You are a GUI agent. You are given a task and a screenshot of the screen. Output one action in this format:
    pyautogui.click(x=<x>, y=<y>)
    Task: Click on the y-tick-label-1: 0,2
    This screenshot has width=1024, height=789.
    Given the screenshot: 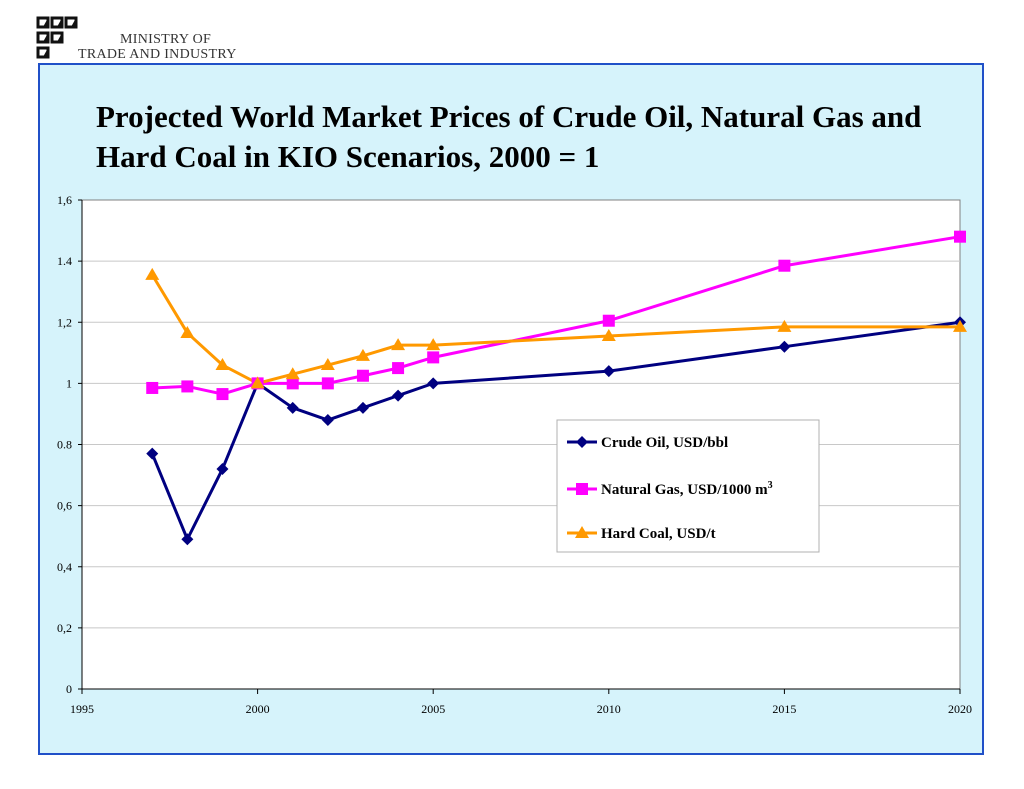 What is the action you would take?
    pyautogui.click(x=64, y=628)
    